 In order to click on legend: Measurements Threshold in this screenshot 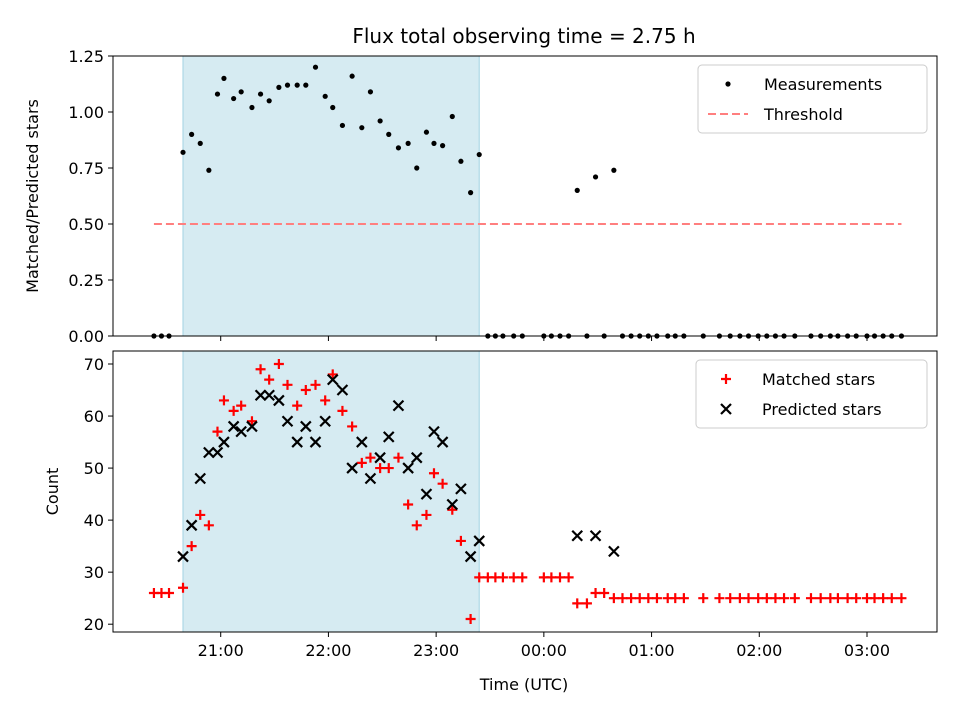, I will do `click(812, 99)`.